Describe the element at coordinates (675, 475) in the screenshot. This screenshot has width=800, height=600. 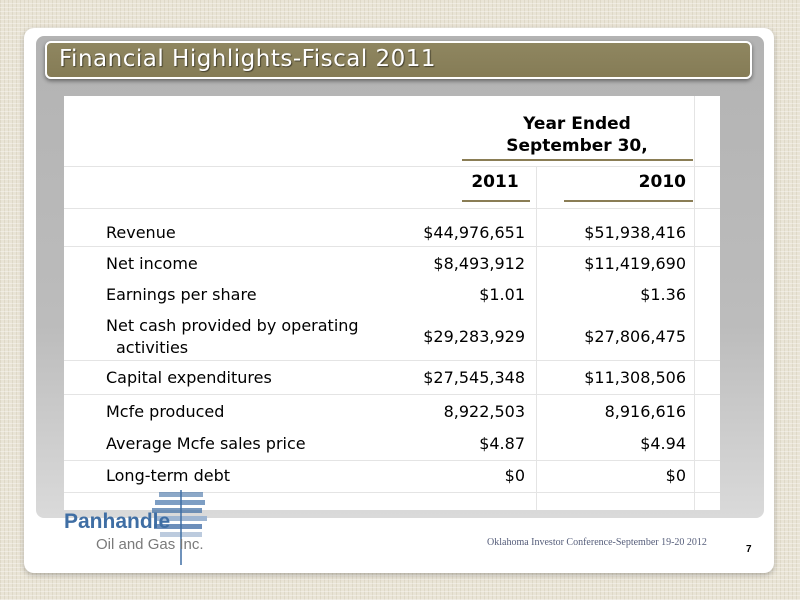
I see `row-value-2010: $0` at that location.